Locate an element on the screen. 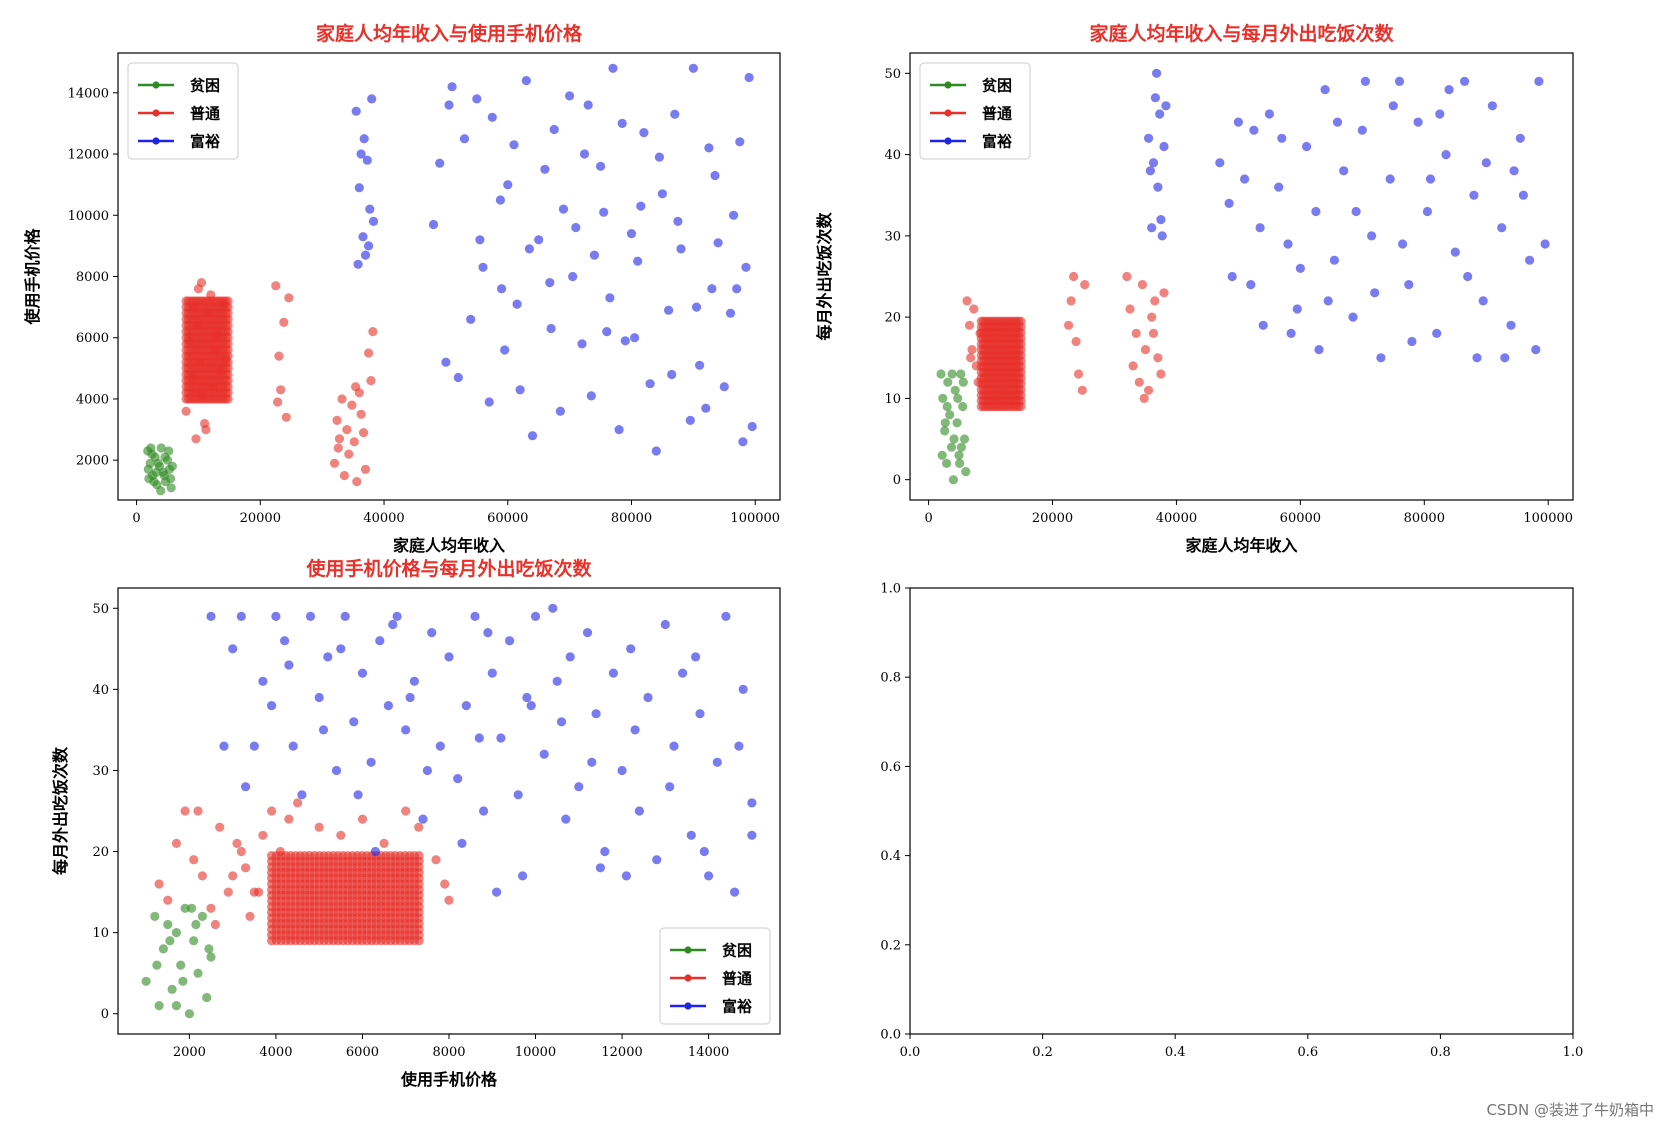  y-tick-label: 30 is located at coordinates (100, 771).